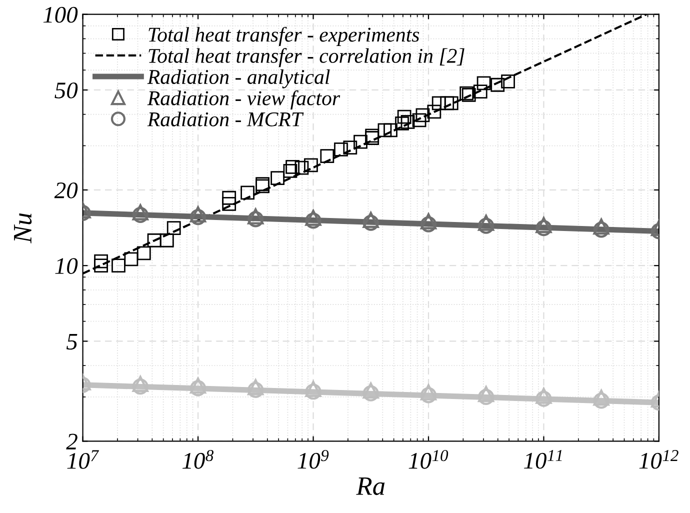 The image size is (690, 513). I want to click on x-tick-label: 10$^{8}$, so click(198, 459).